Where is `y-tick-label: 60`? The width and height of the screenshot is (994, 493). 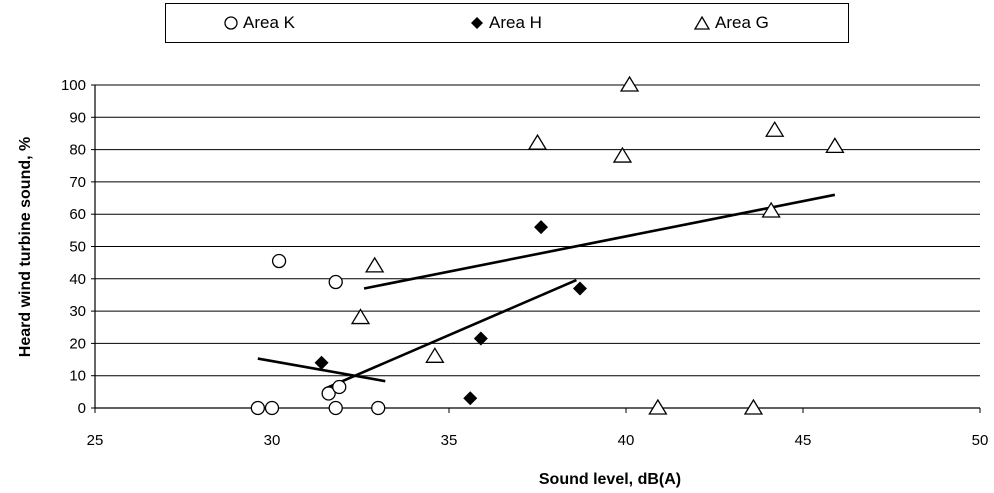
y-tick-label: 60 is located at coordinates (77, 214).